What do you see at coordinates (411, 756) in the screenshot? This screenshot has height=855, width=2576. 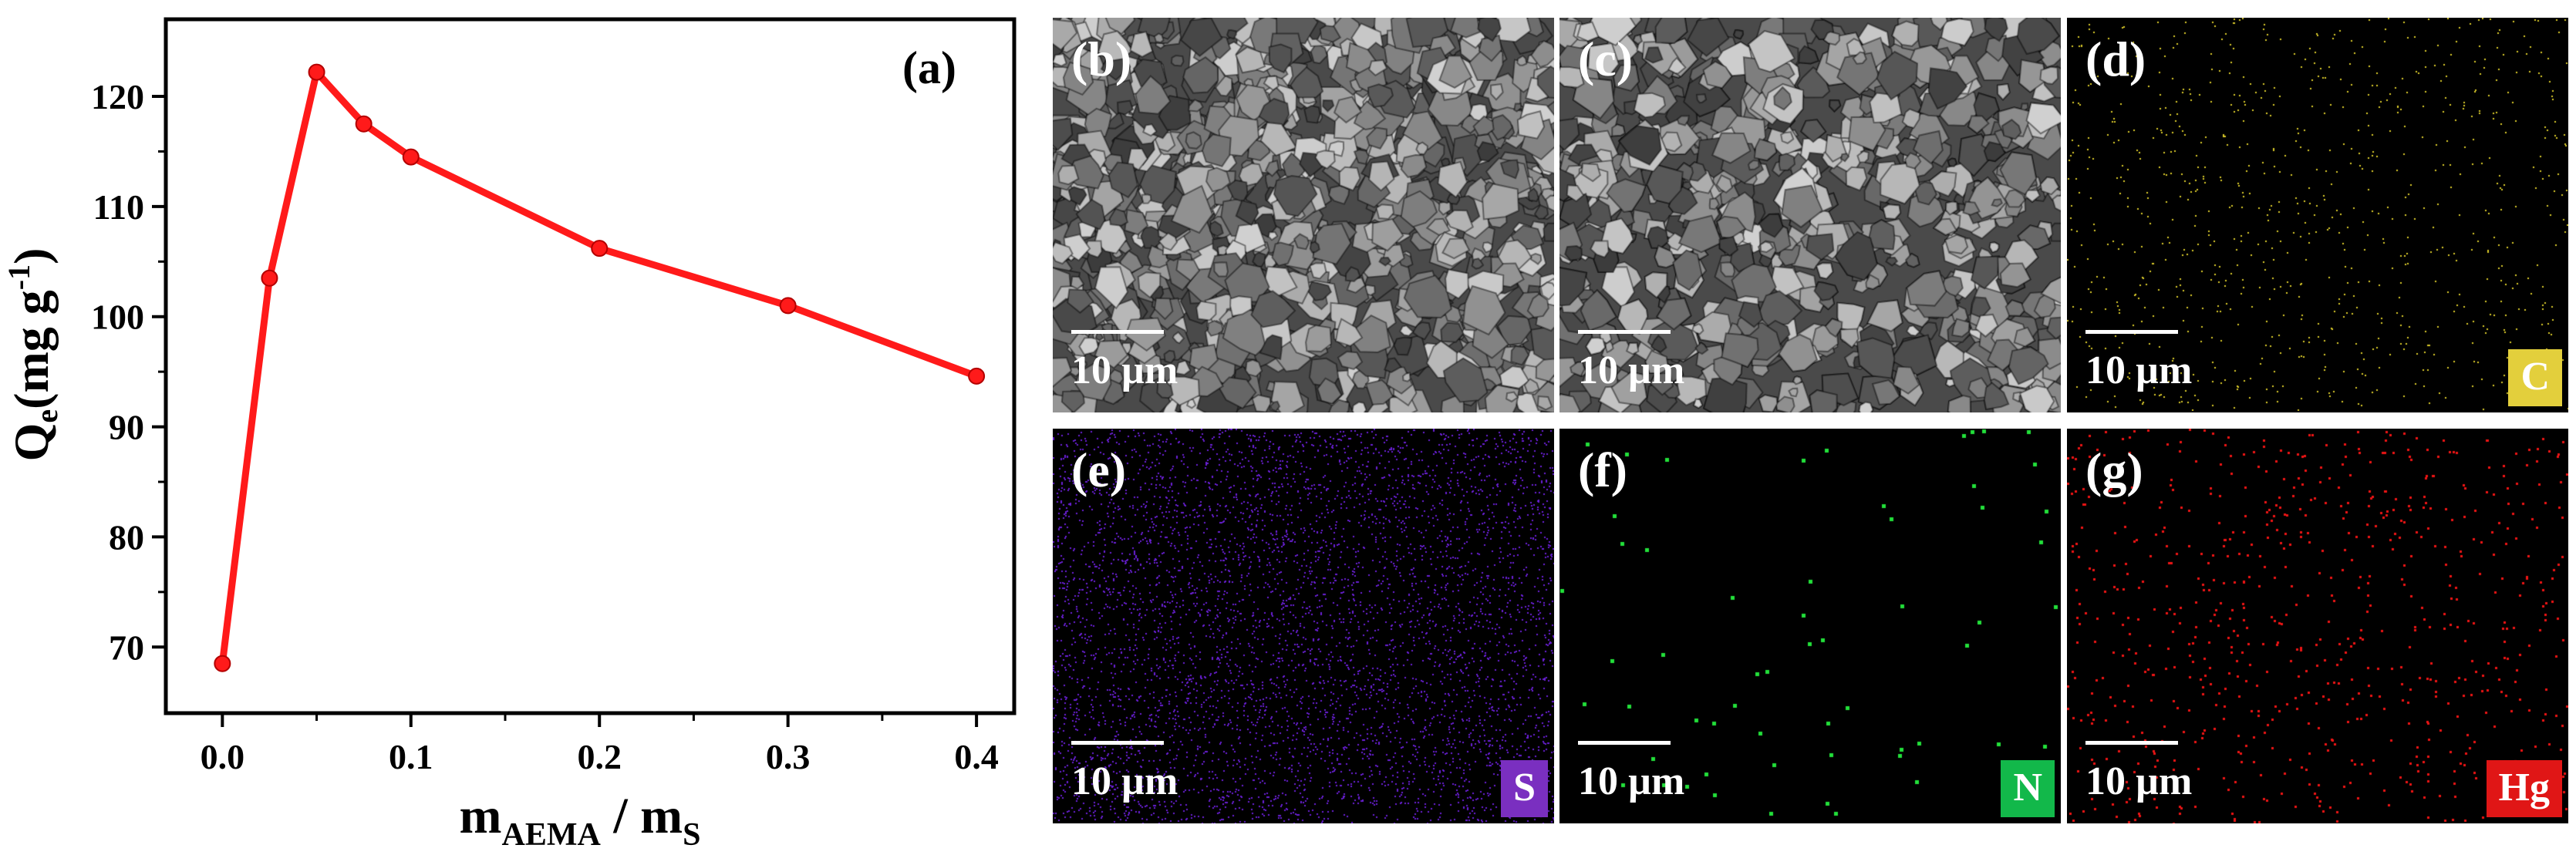 I see `x-tick-label: 0.1` at bounding box center [411, 756].